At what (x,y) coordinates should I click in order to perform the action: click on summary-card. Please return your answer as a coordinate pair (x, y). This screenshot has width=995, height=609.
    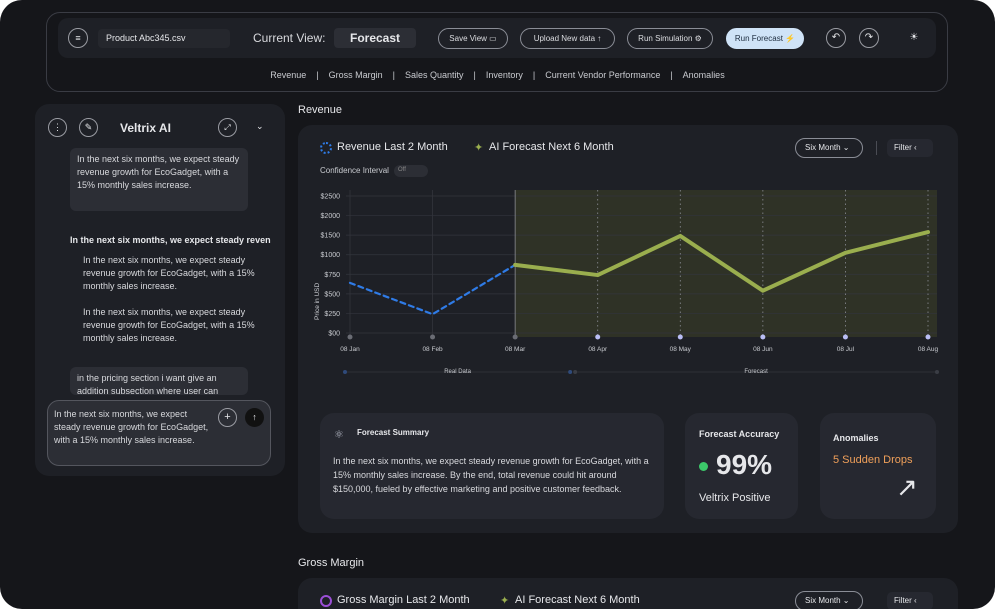
    Looking at the image, I should click on (492, 466).